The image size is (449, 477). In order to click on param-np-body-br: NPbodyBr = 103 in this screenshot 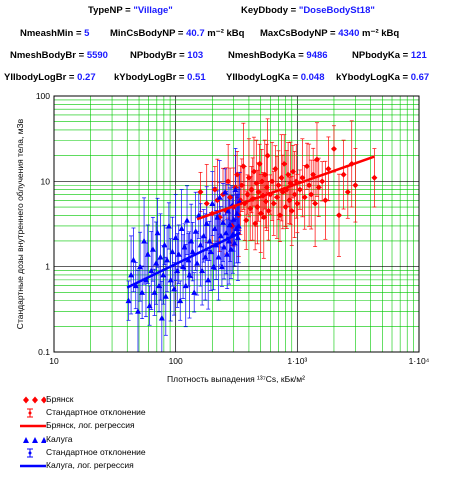, I will do `click(167, 55)`.